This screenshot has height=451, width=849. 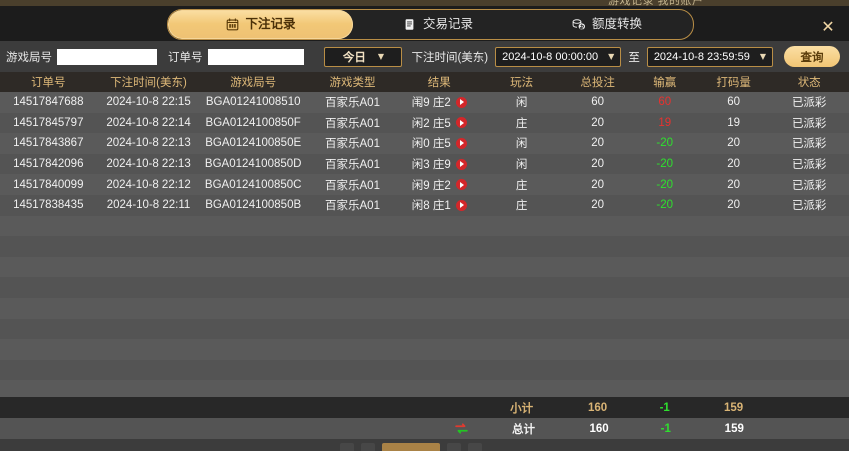 What do you see at coordinates (665, 428) in the screenshot?
I see `total-win-loss: -1` at bounding box center [665, 428].